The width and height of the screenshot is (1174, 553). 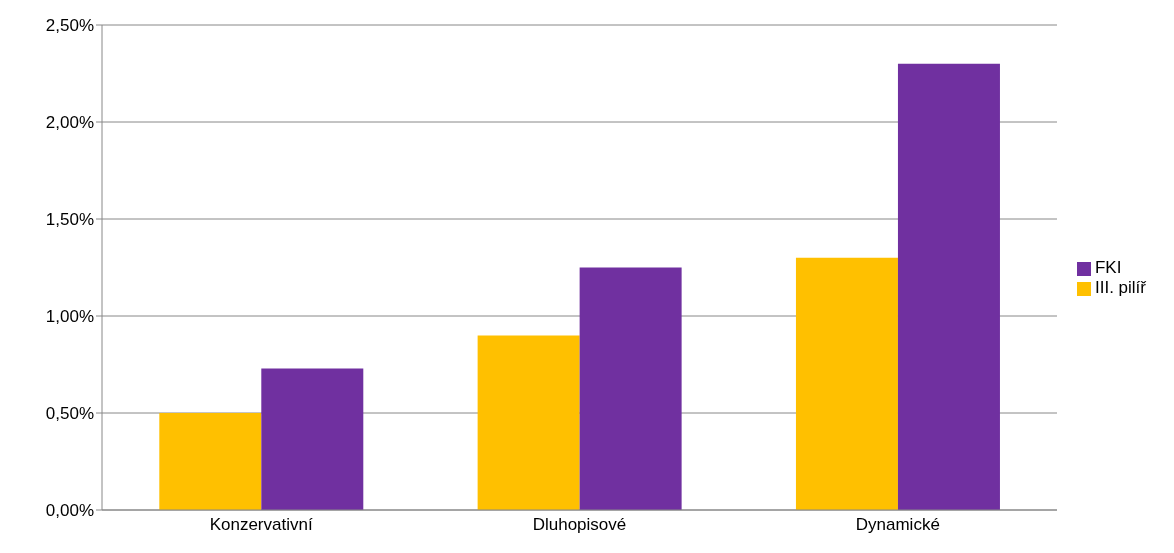 What do you see at coordinates (1120, 287) in the screenshot?
I see `legend-label: III. pilíř` at bounding box center [1120, 287].